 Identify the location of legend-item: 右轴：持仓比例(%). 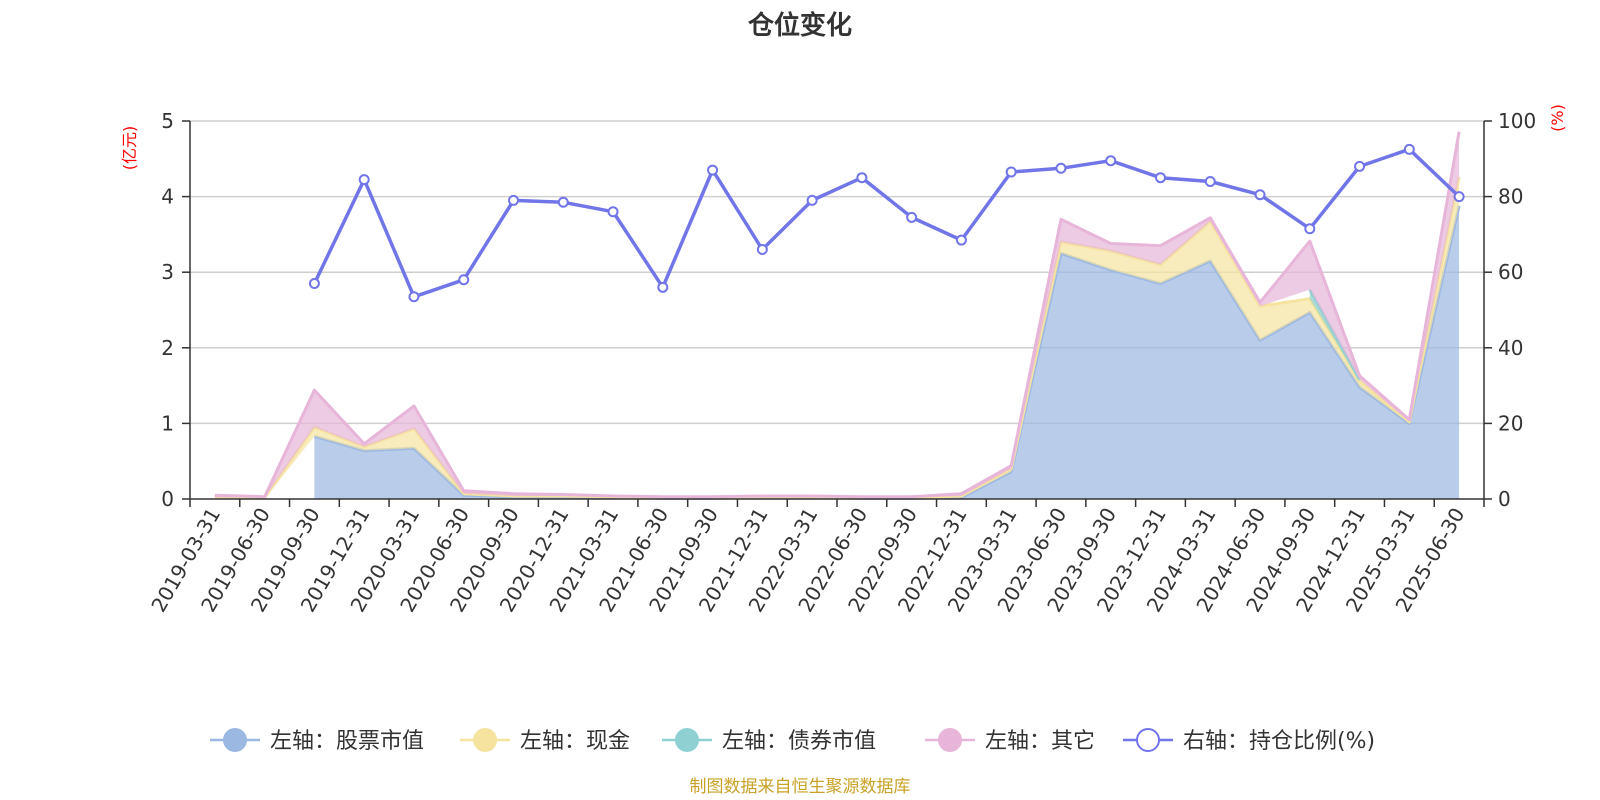
(1249, 741).